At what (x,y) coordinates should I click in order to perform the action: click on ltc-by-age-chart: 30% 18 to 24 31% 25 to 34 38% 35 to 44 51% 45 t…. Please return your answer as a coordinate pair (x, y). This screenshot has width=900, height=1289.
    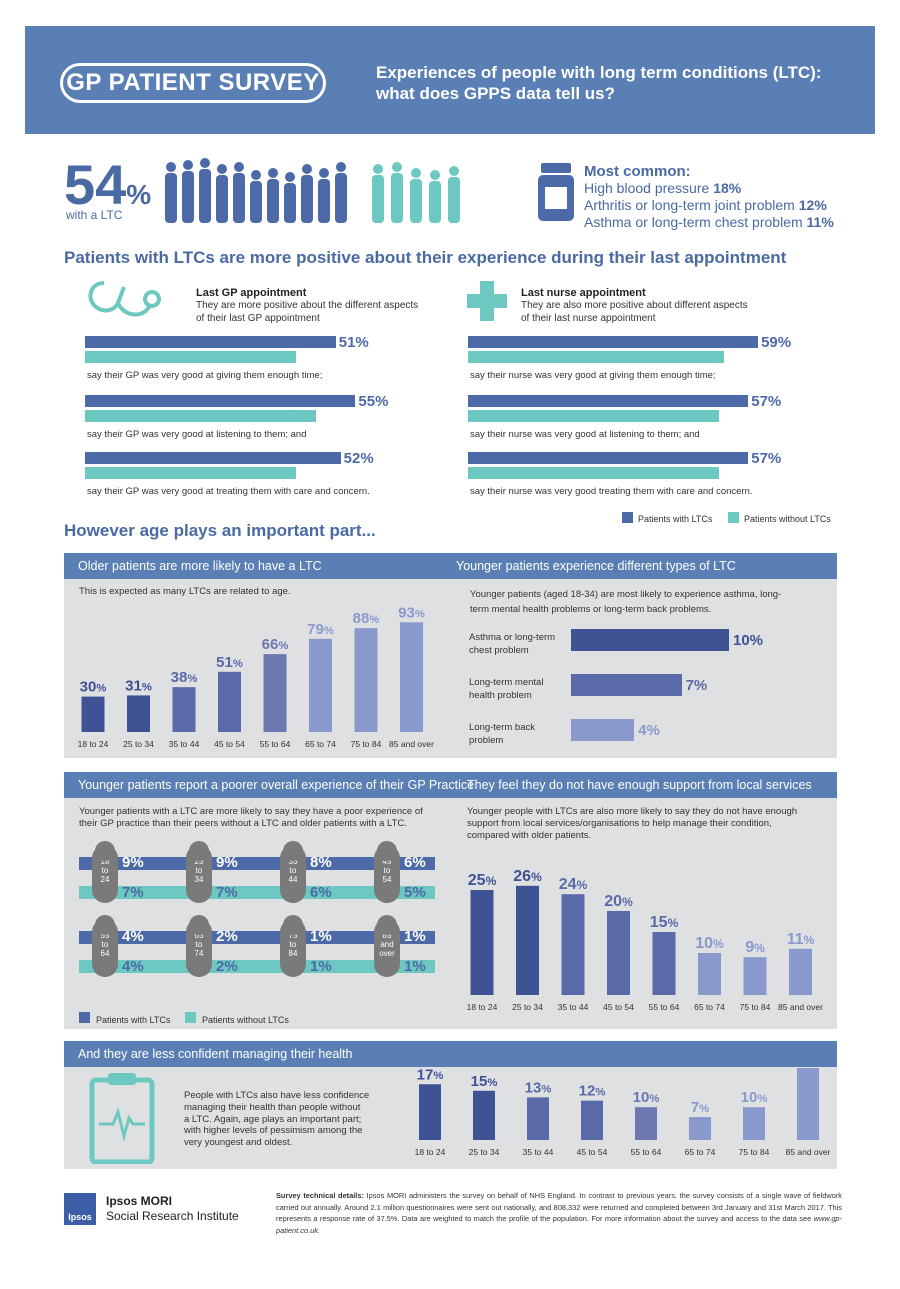
    Looking at the image, I should click on (256, 676).